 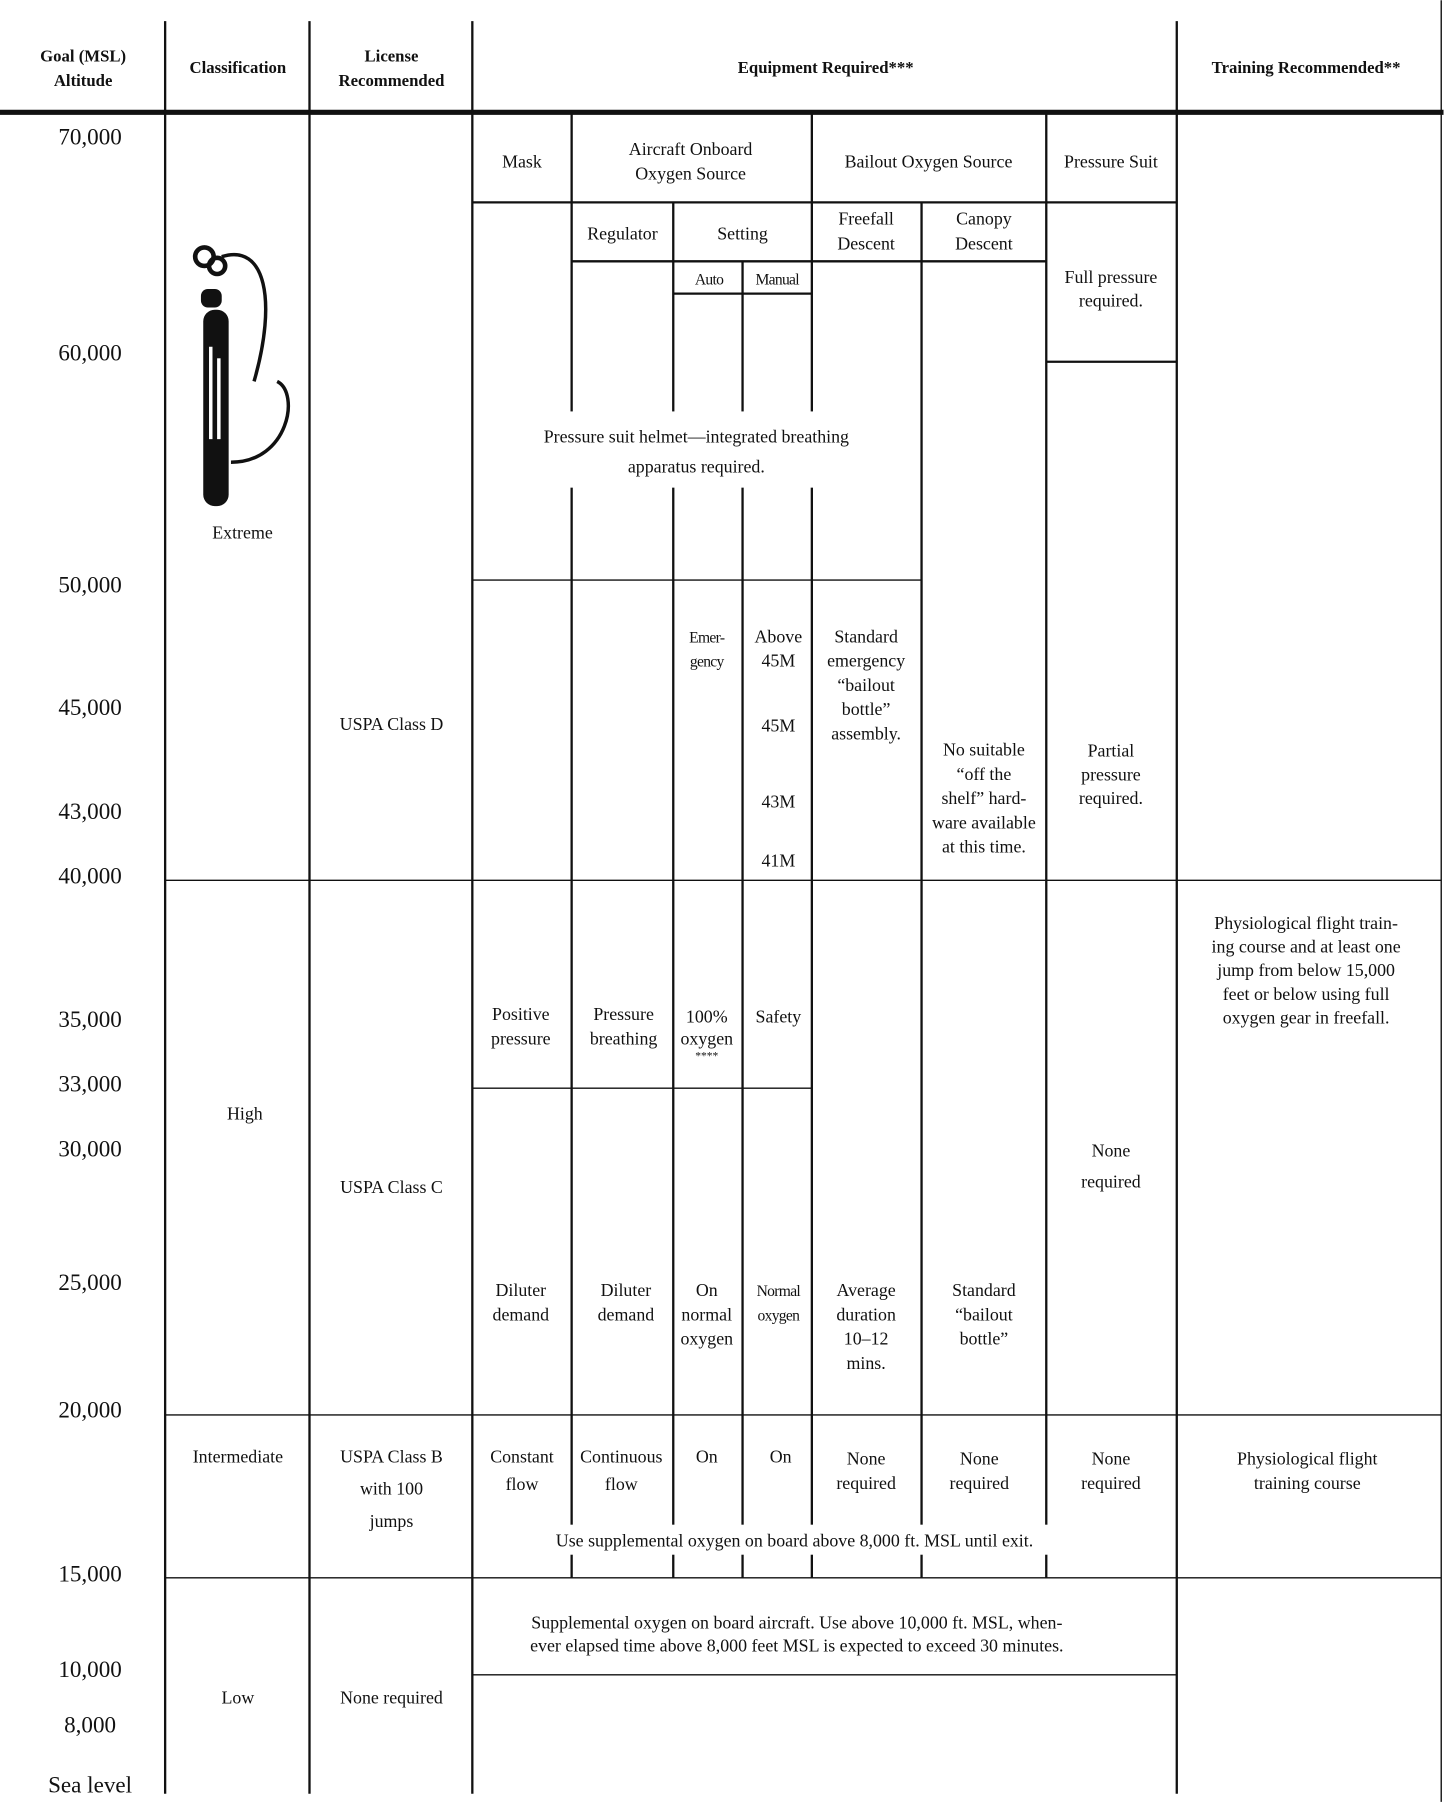 I want to click on cell-text: 41M, so click(x=778, y=860).